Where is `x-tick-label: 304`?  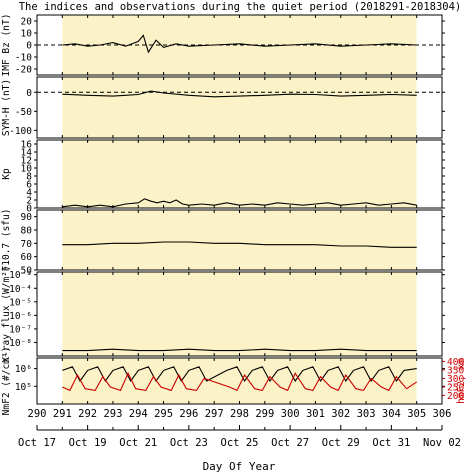
x-tick-label: 304 is located at coordinates (391, 414).